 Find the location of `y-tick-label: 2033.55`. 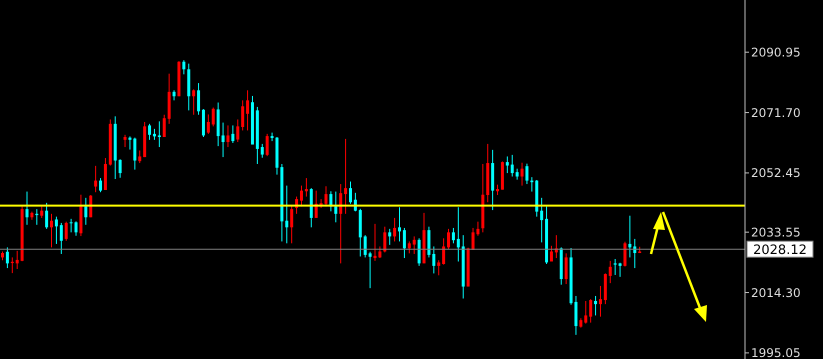

y-tick-label: 2033.55 is located at coordinates (776, 232).